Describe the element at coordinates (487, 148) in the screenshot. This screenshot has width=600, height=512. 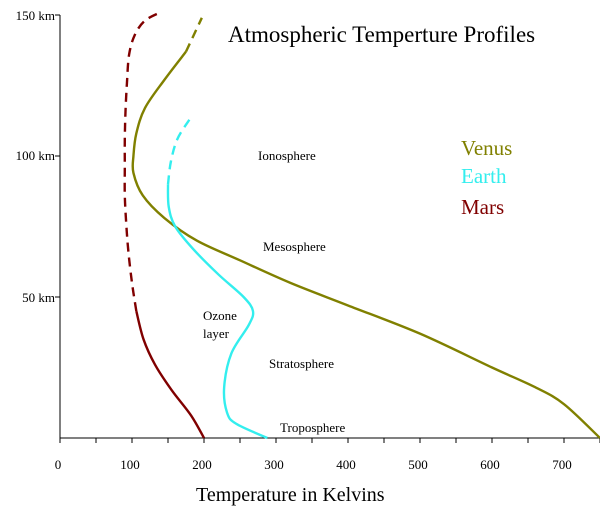
I see `legend-venus: Venus` at that location.